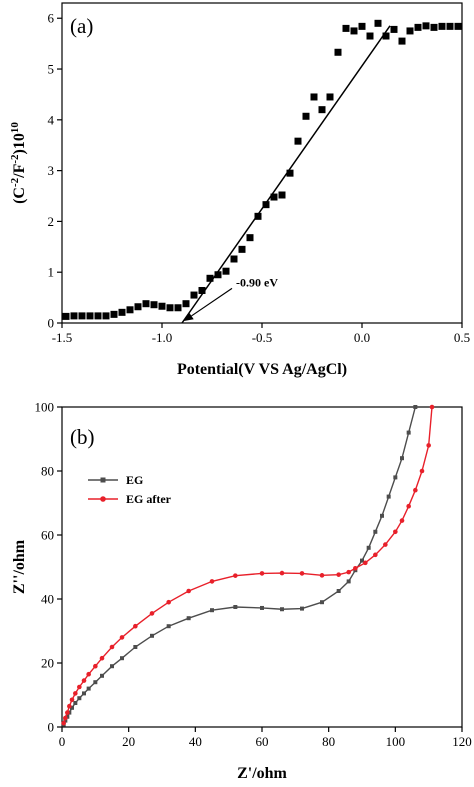 This screenshot has width=474, height=787. Describe the element at coordinates (18, 163) in the screenshot. I see `y-axis-label-a: (C-2/F-2)1010` at that location.